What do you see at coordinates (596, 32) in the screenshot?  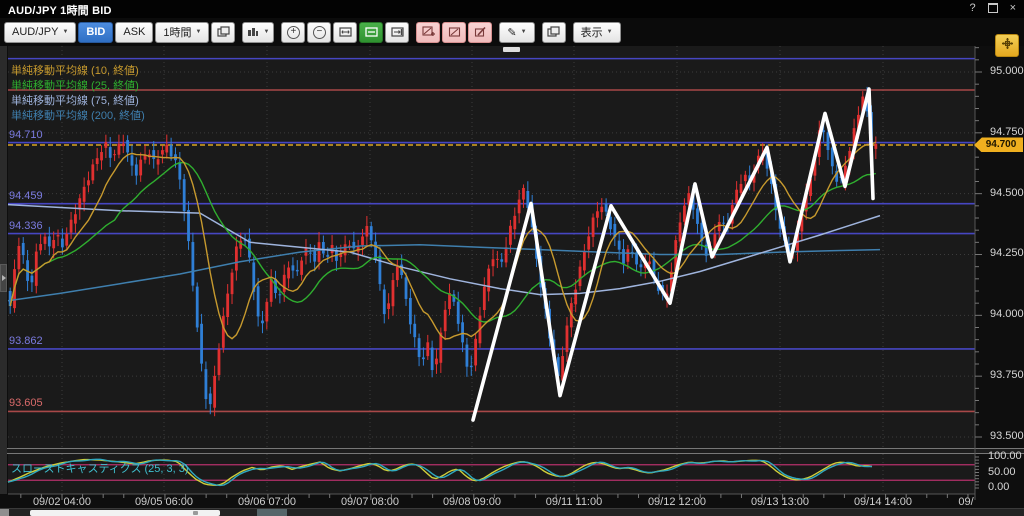 I see `display-menu-button: 表示 ▼` at bounding box center [596, 32].